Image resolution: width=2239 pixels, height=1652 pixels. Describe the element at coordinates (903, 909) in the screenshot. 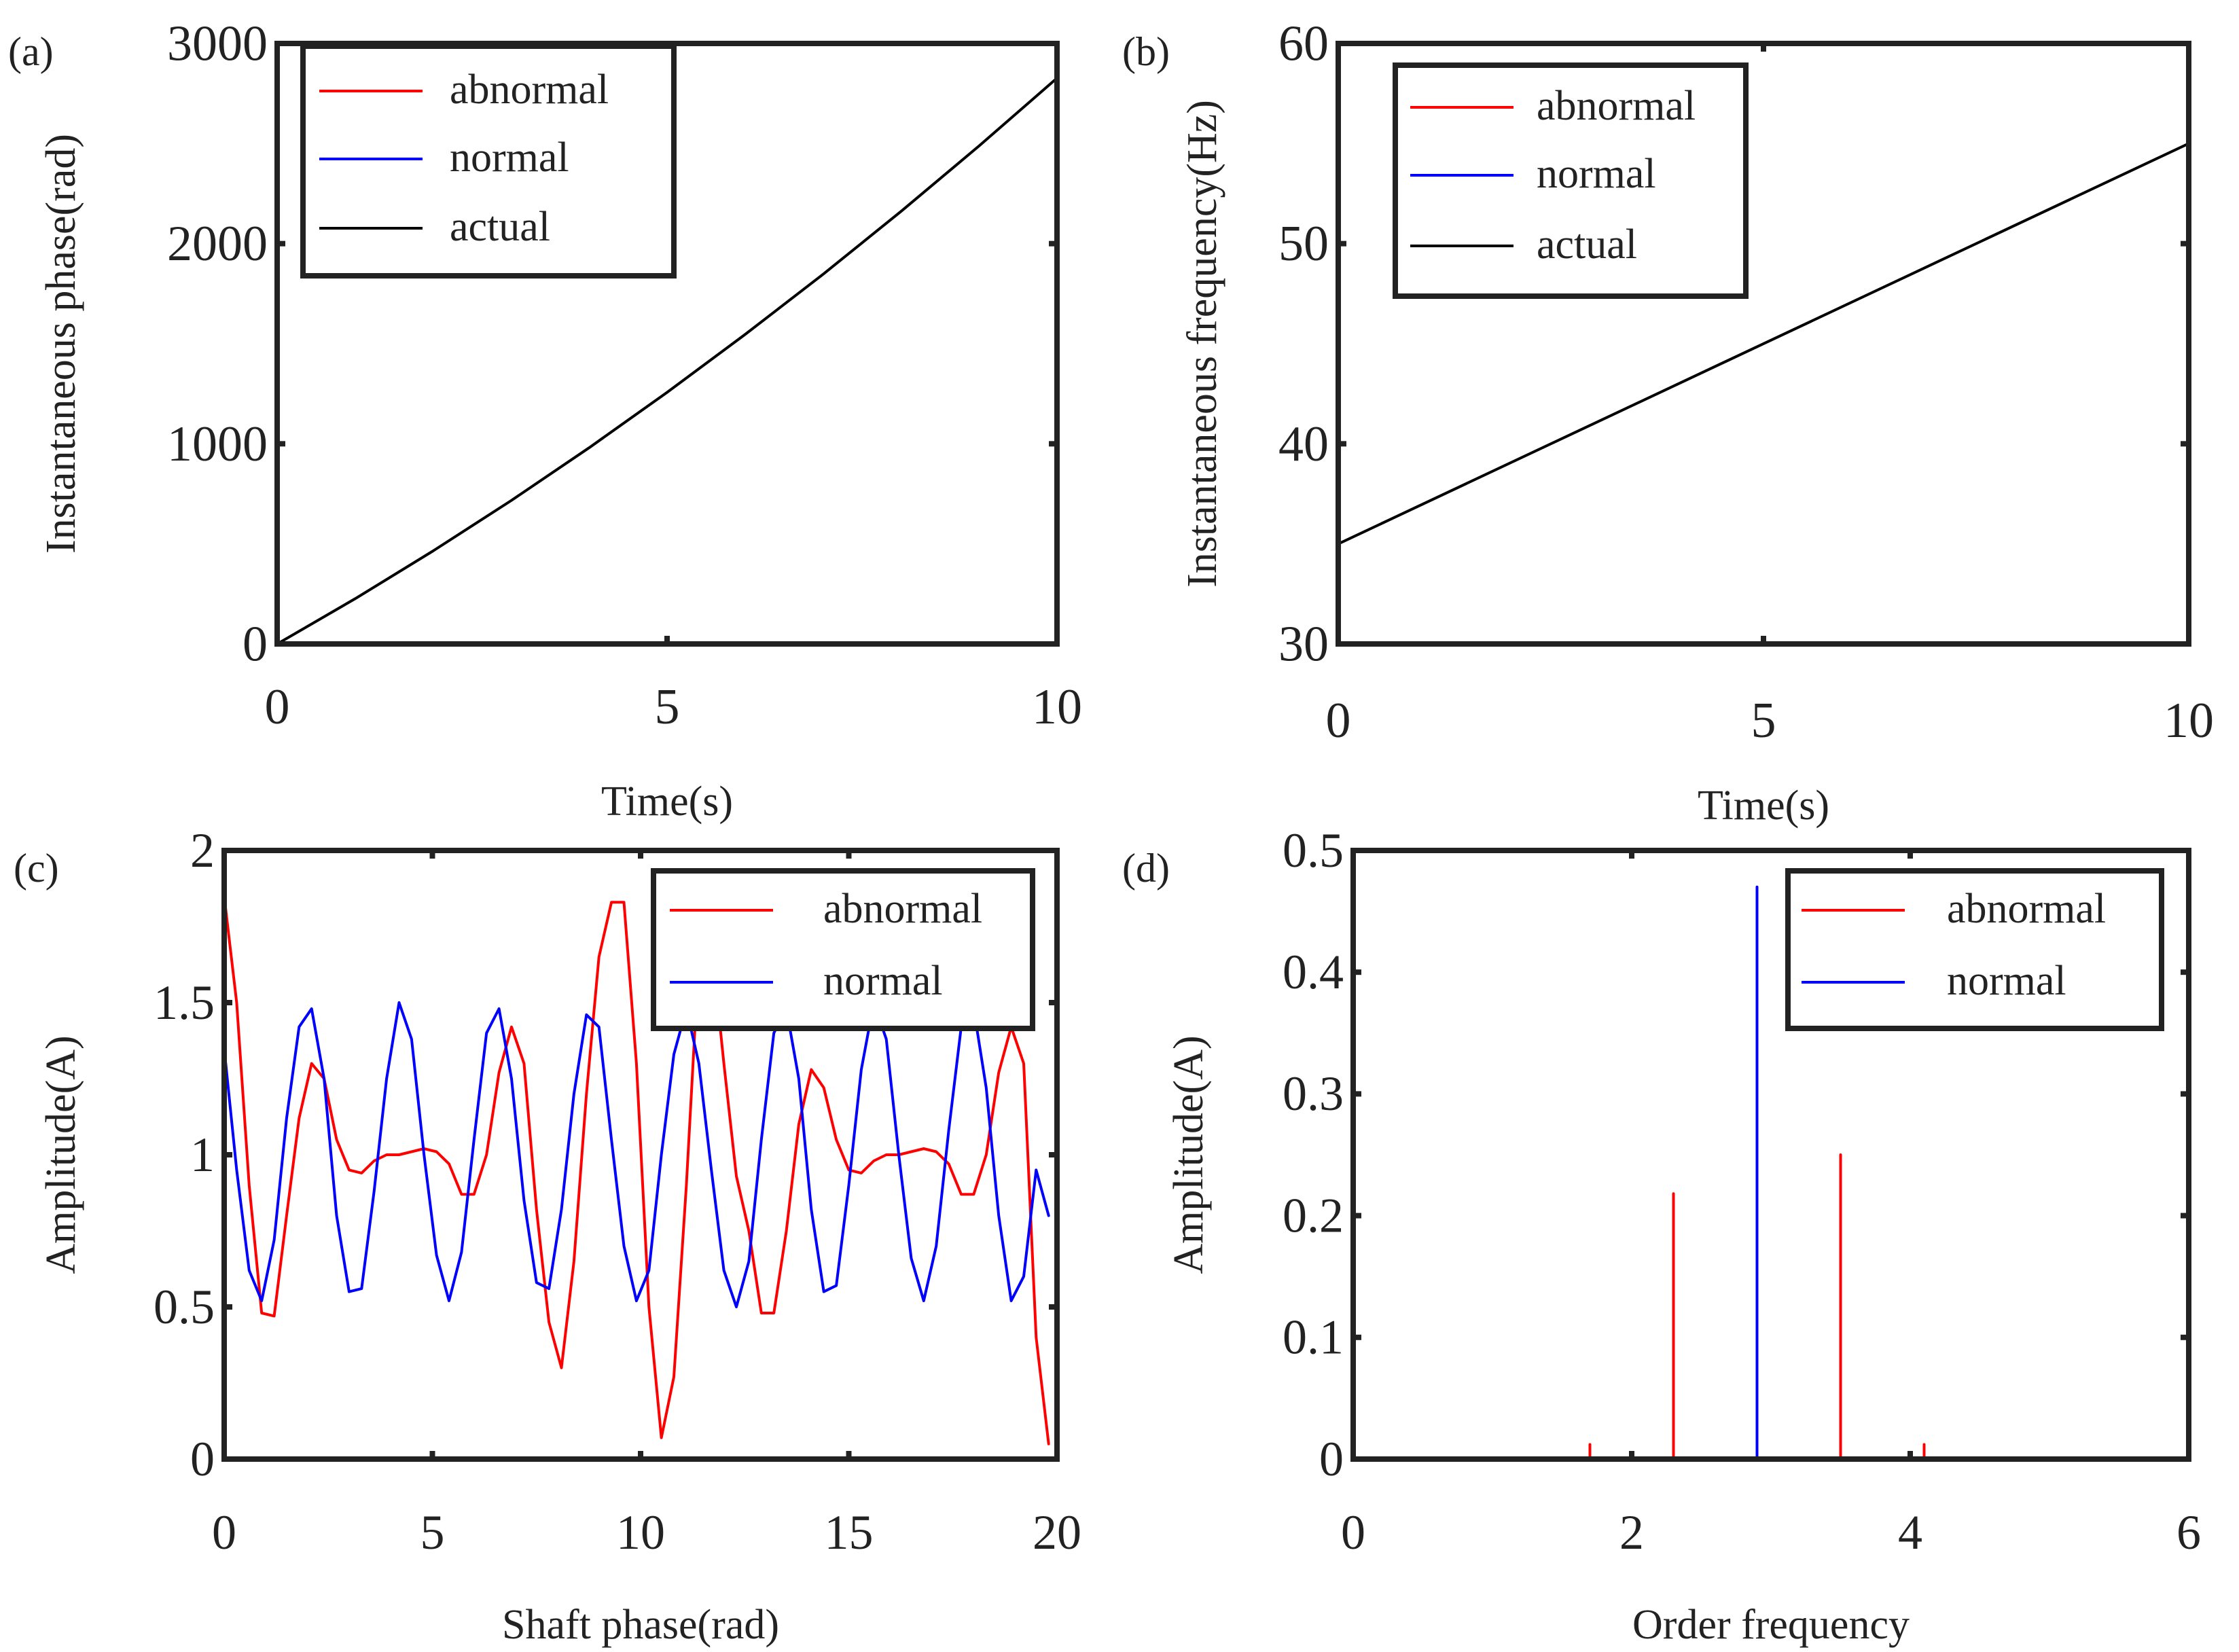

I see `legend-label-c-abnormal: abnormal` at that location.